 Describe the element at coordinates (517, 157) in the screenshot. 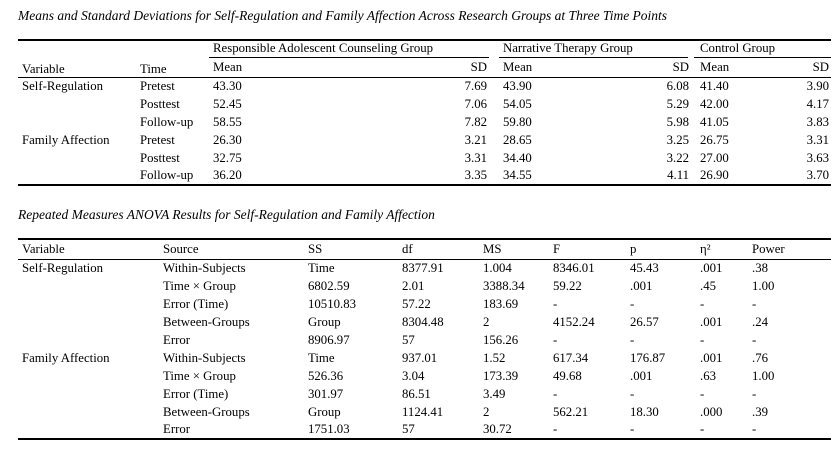

I see `table-cell: 34.40` at that location.